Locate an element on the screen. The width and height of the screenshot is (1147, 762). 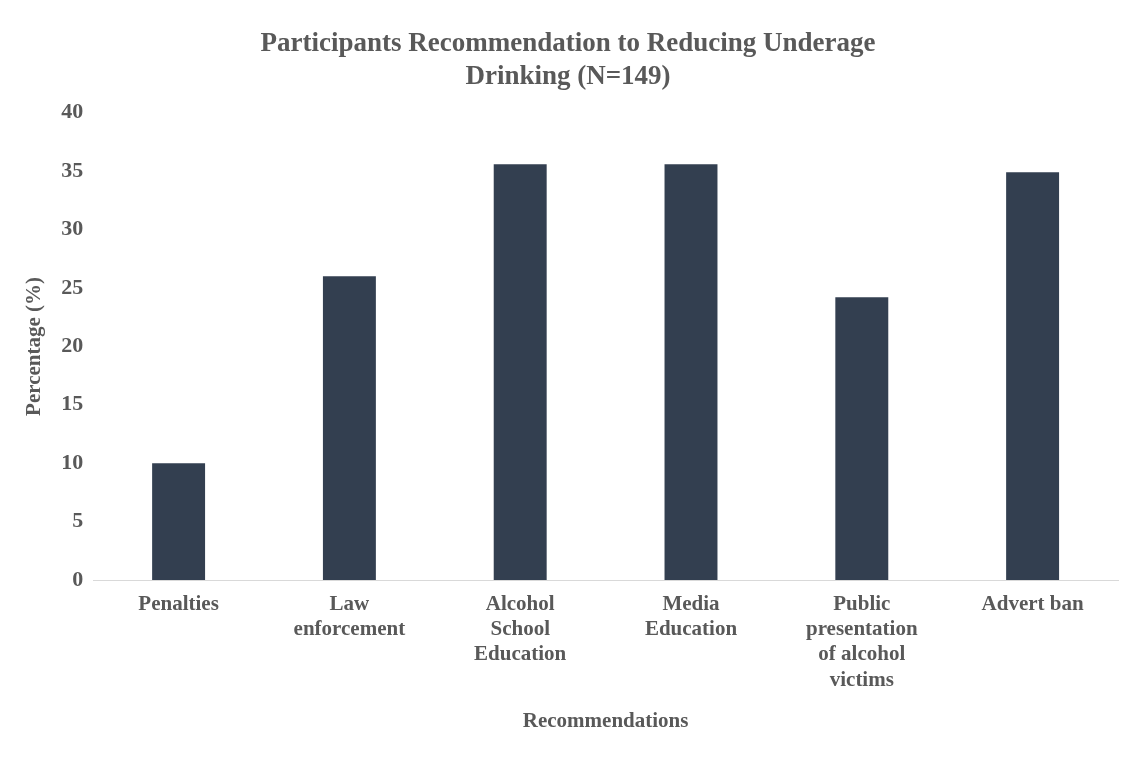
y-tick-label: 0 is located at coordinates (78, 578).